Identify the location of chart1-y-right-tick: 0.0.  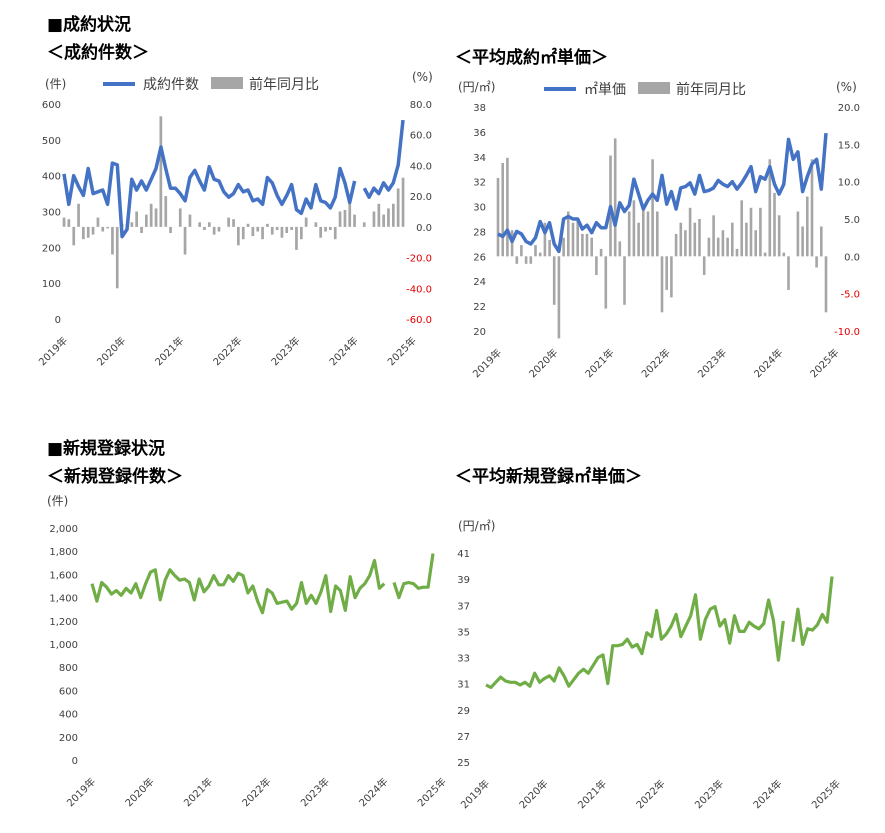
(424, 228).